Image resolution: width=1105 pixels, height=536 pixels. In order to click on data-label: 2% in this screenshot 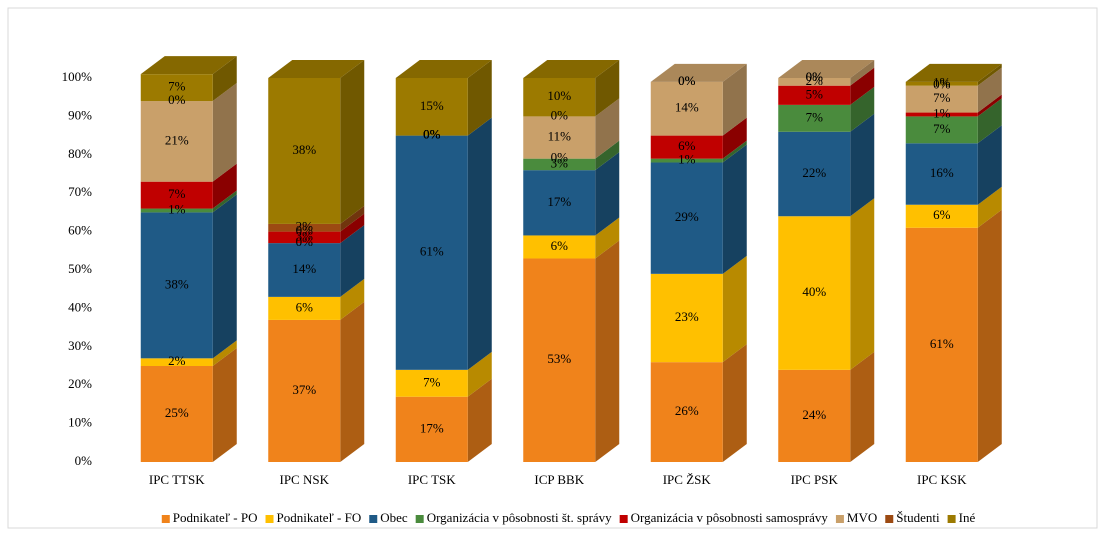, I will do `click(815, 80)`.